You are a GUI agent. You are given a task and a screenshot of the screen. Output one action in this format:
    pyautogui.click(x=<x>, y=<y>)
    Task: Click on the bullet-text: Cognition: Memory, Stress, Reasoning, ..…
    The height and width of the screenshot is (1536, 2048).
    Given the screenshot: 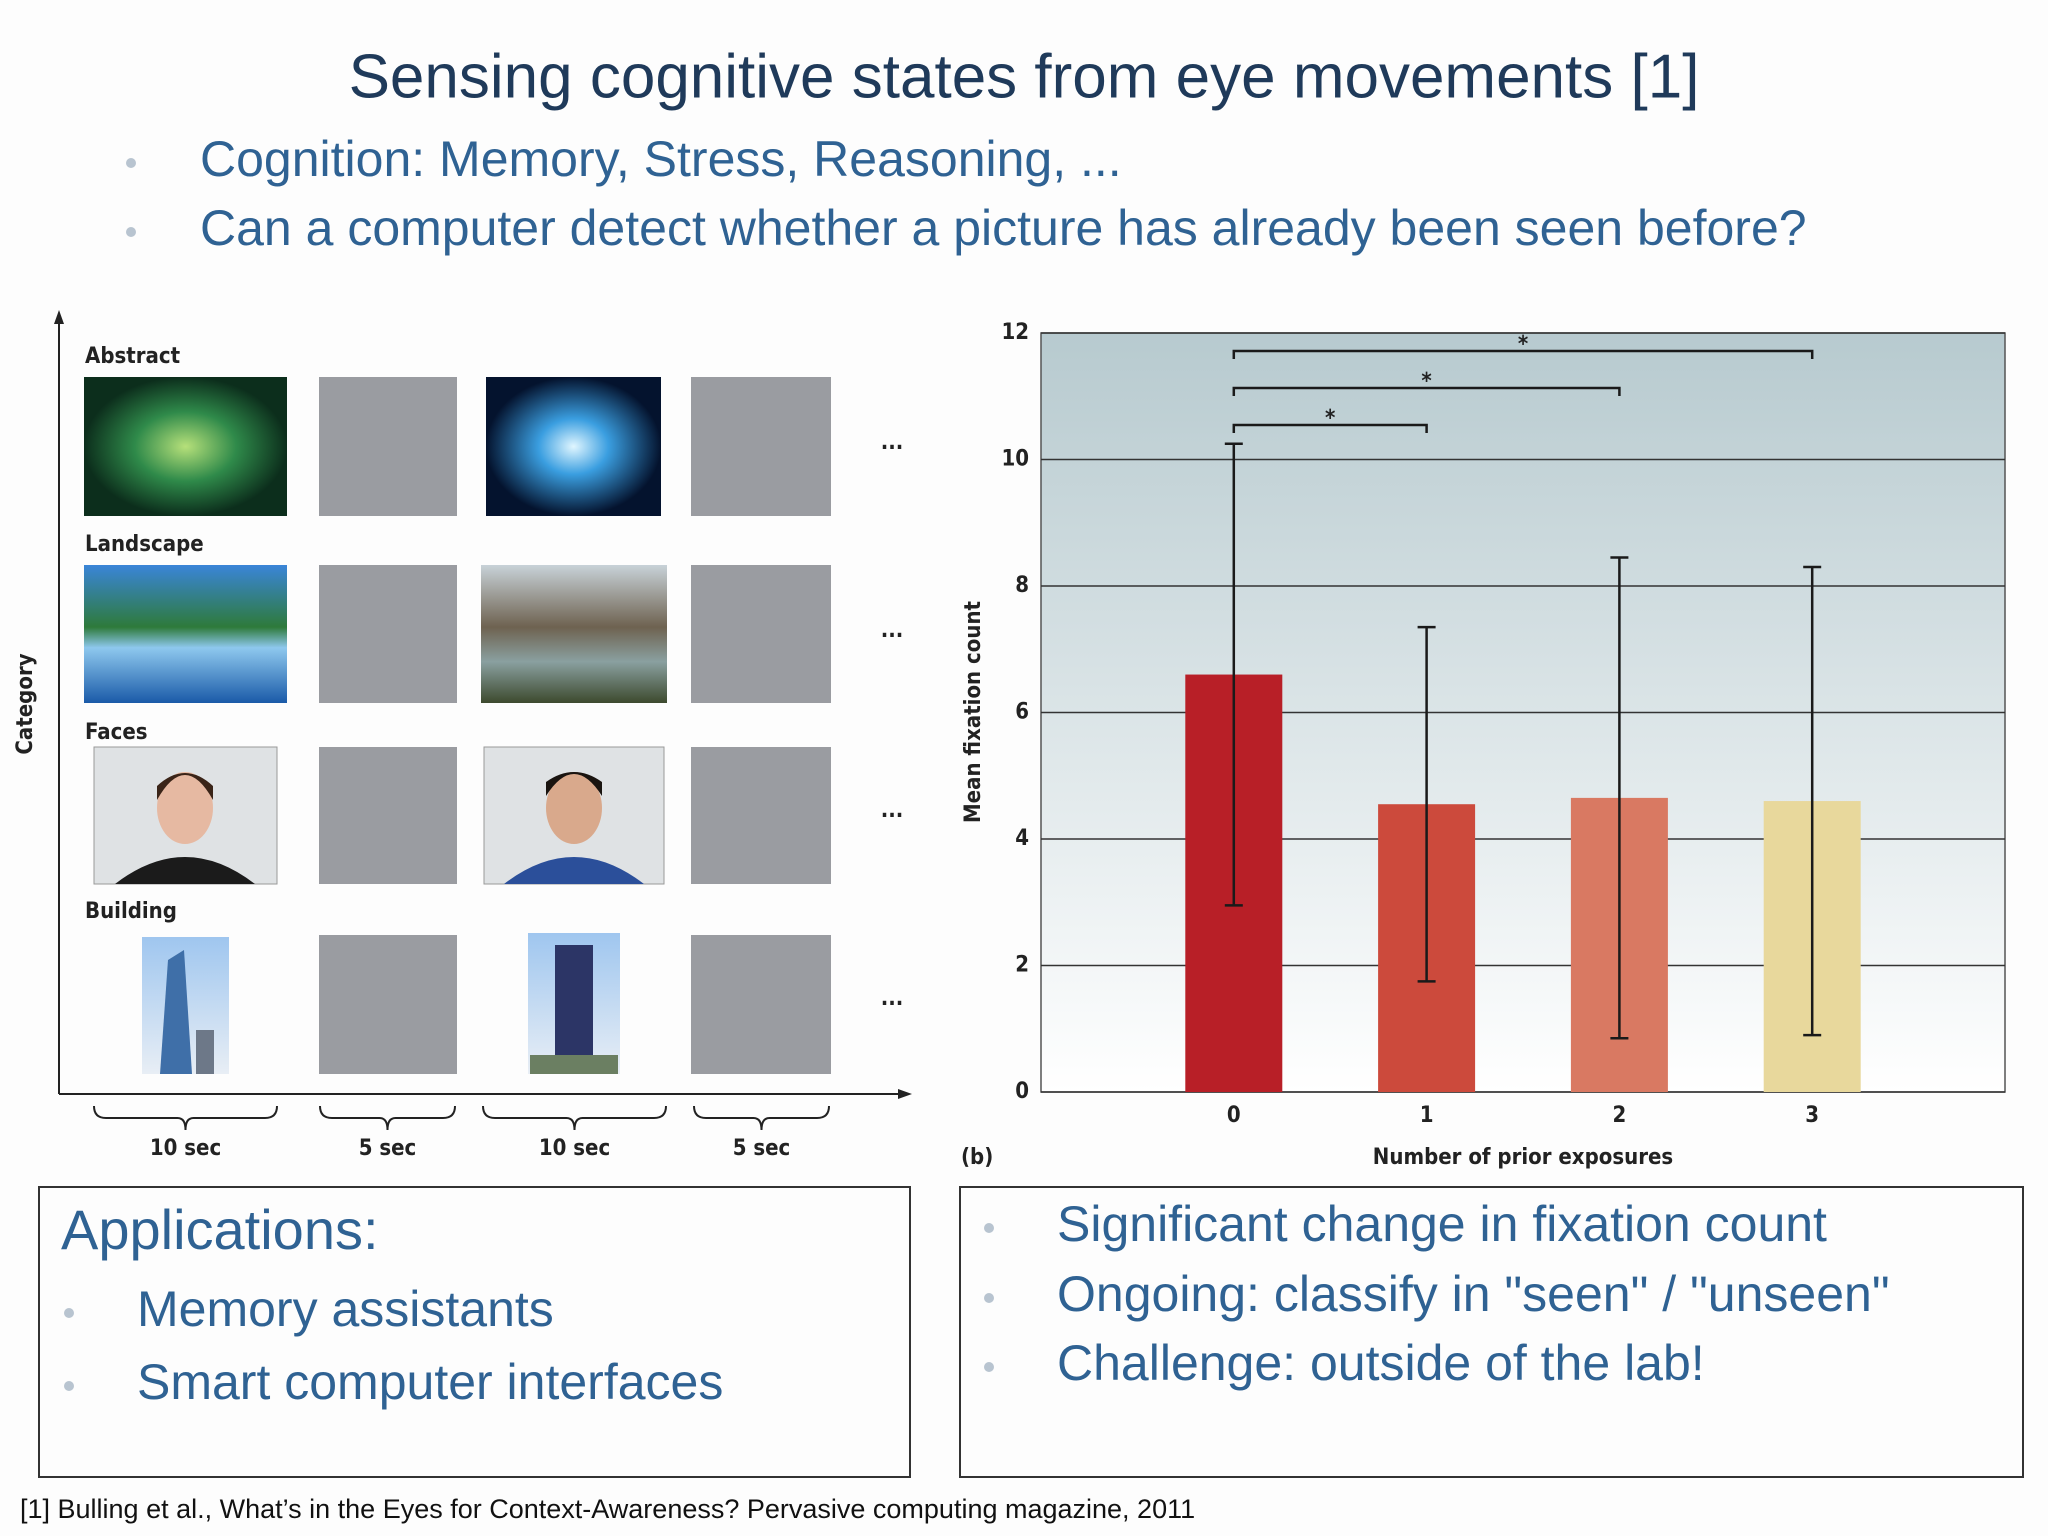 What is the action you would take?
    pyautogui.click(x=661, y=159)
    